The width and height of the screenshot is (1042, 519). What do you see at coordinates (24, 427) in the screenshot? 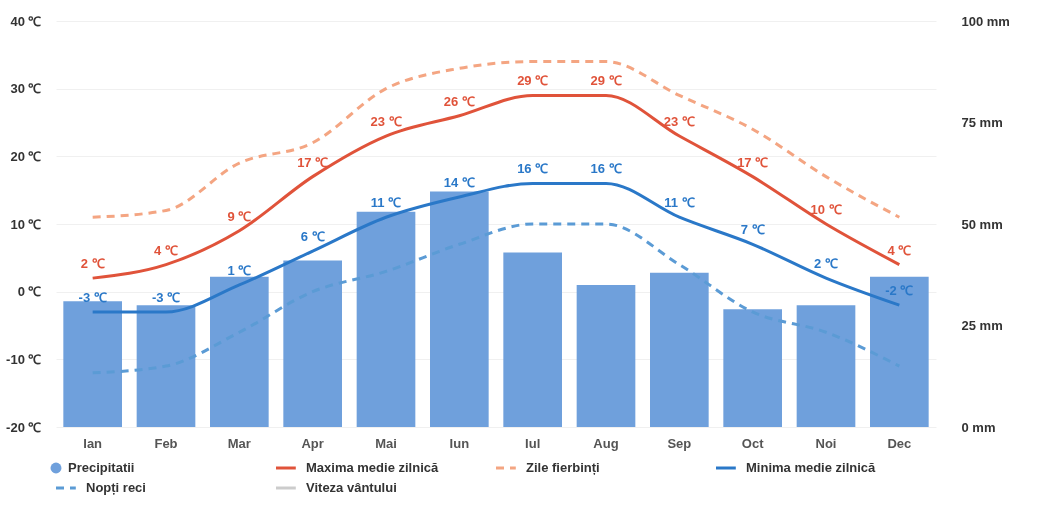
I see `y-tick-label: -20 ℃` at bounding box center [24, 427].